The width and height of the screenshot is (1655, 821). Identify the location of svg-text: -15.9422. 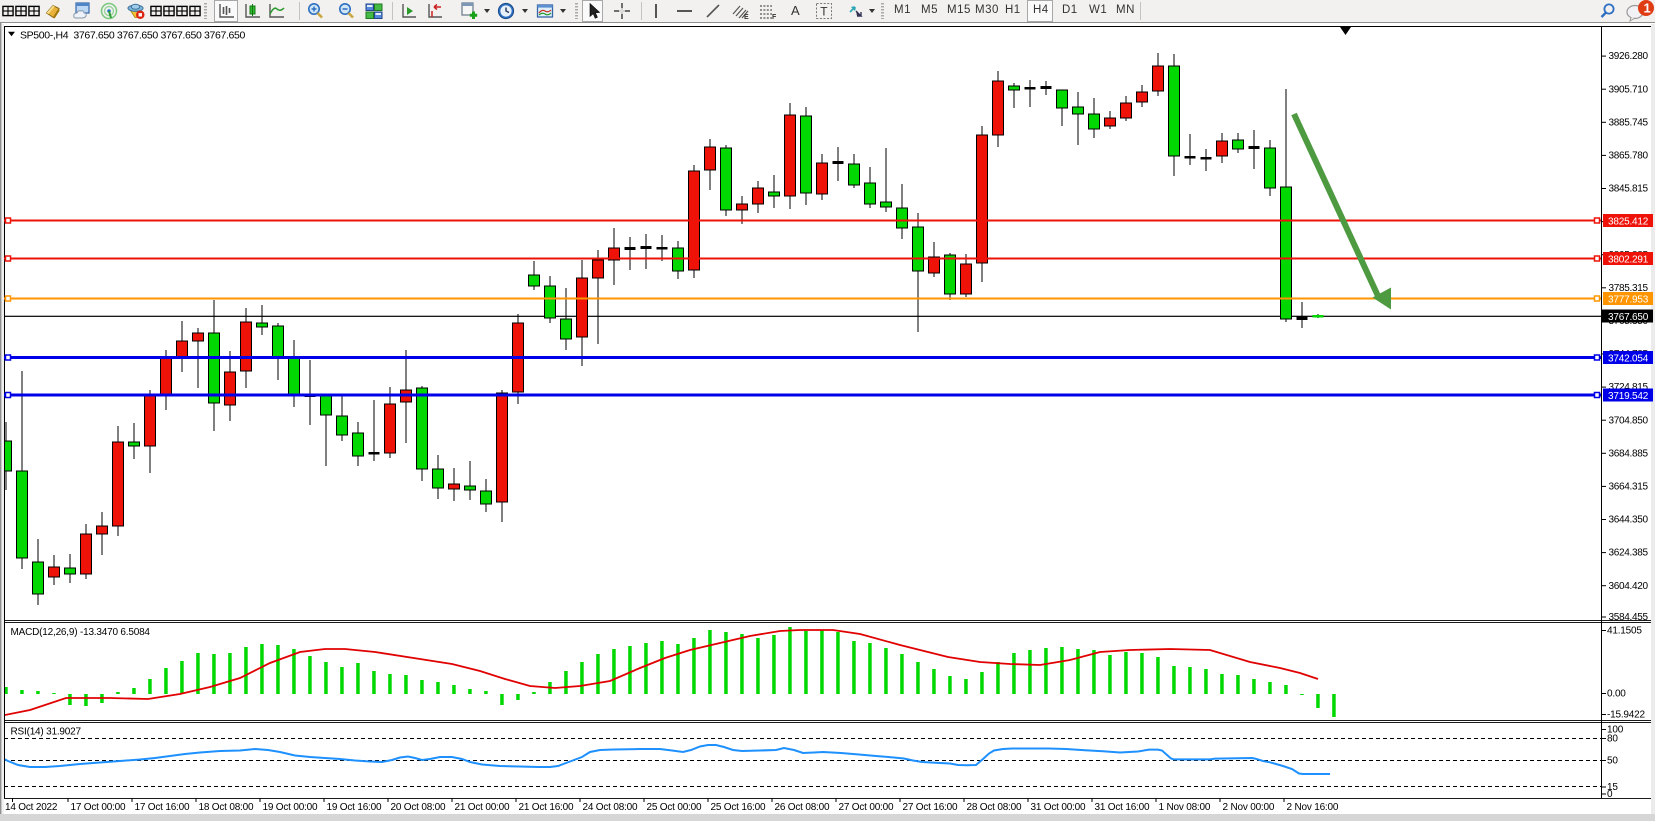
(1626, 715).